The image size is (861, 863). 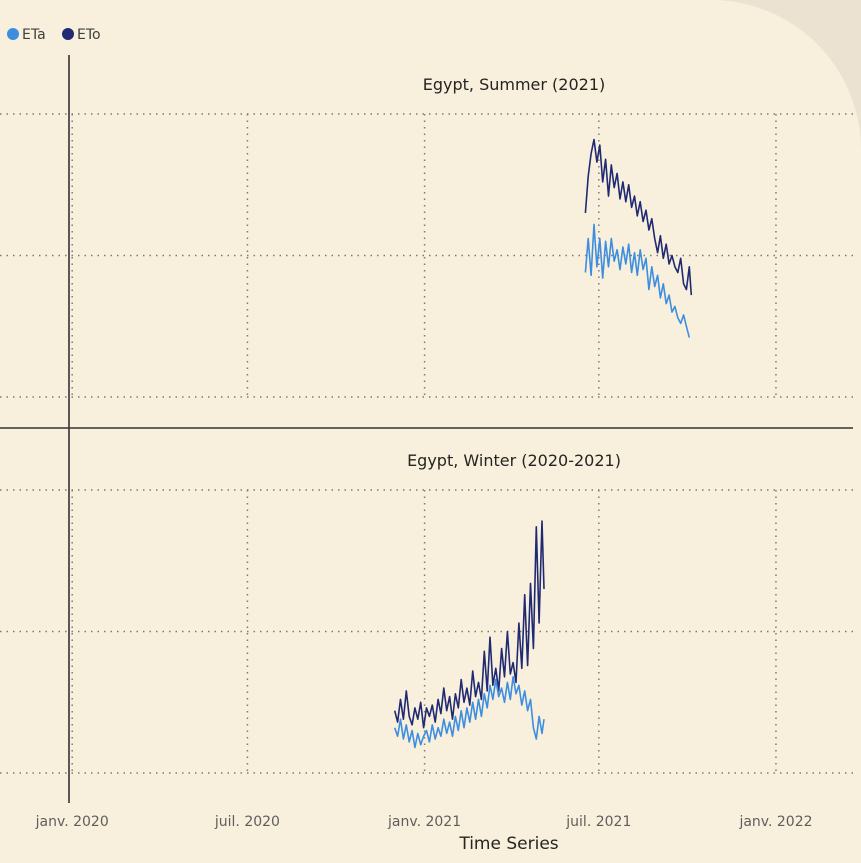 I want to click on x-tick-label: juil. 2020, so click(x=247, y=822).